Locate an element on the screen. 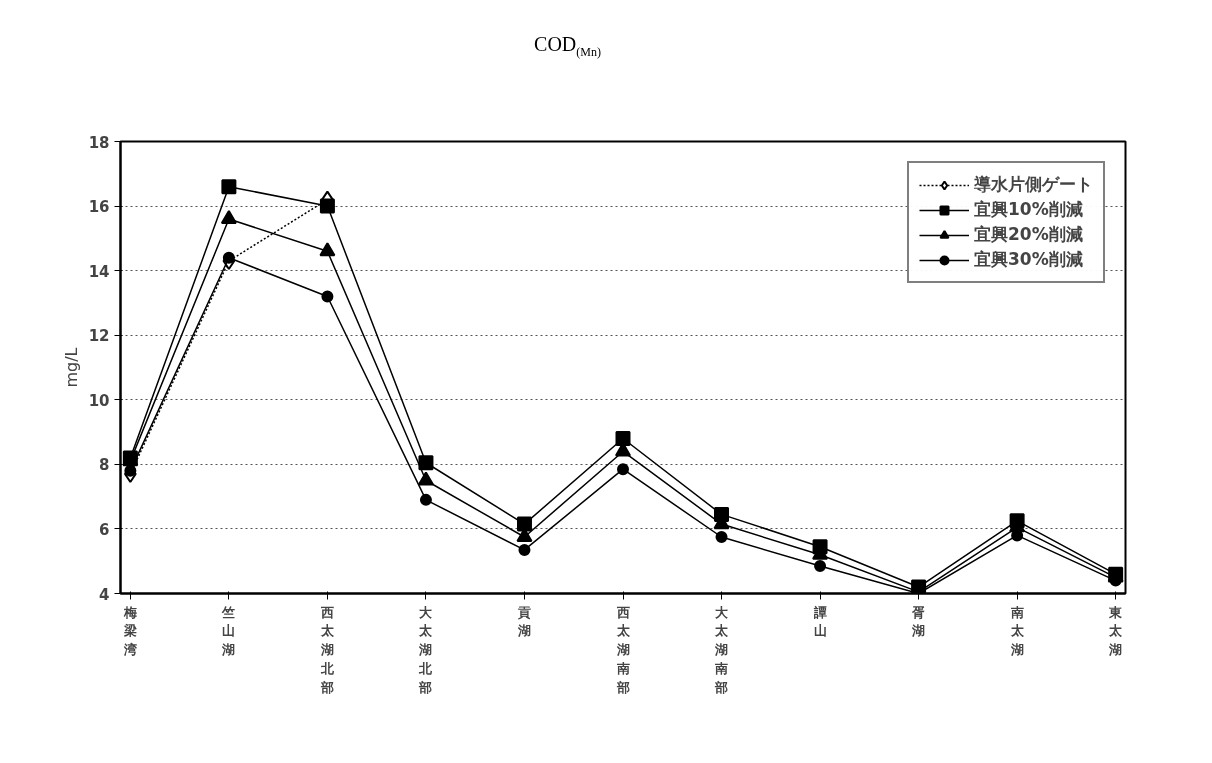 This screenshot has height=763, width=1212. y-tick-label: 18 is located at coordinates (99, 142).